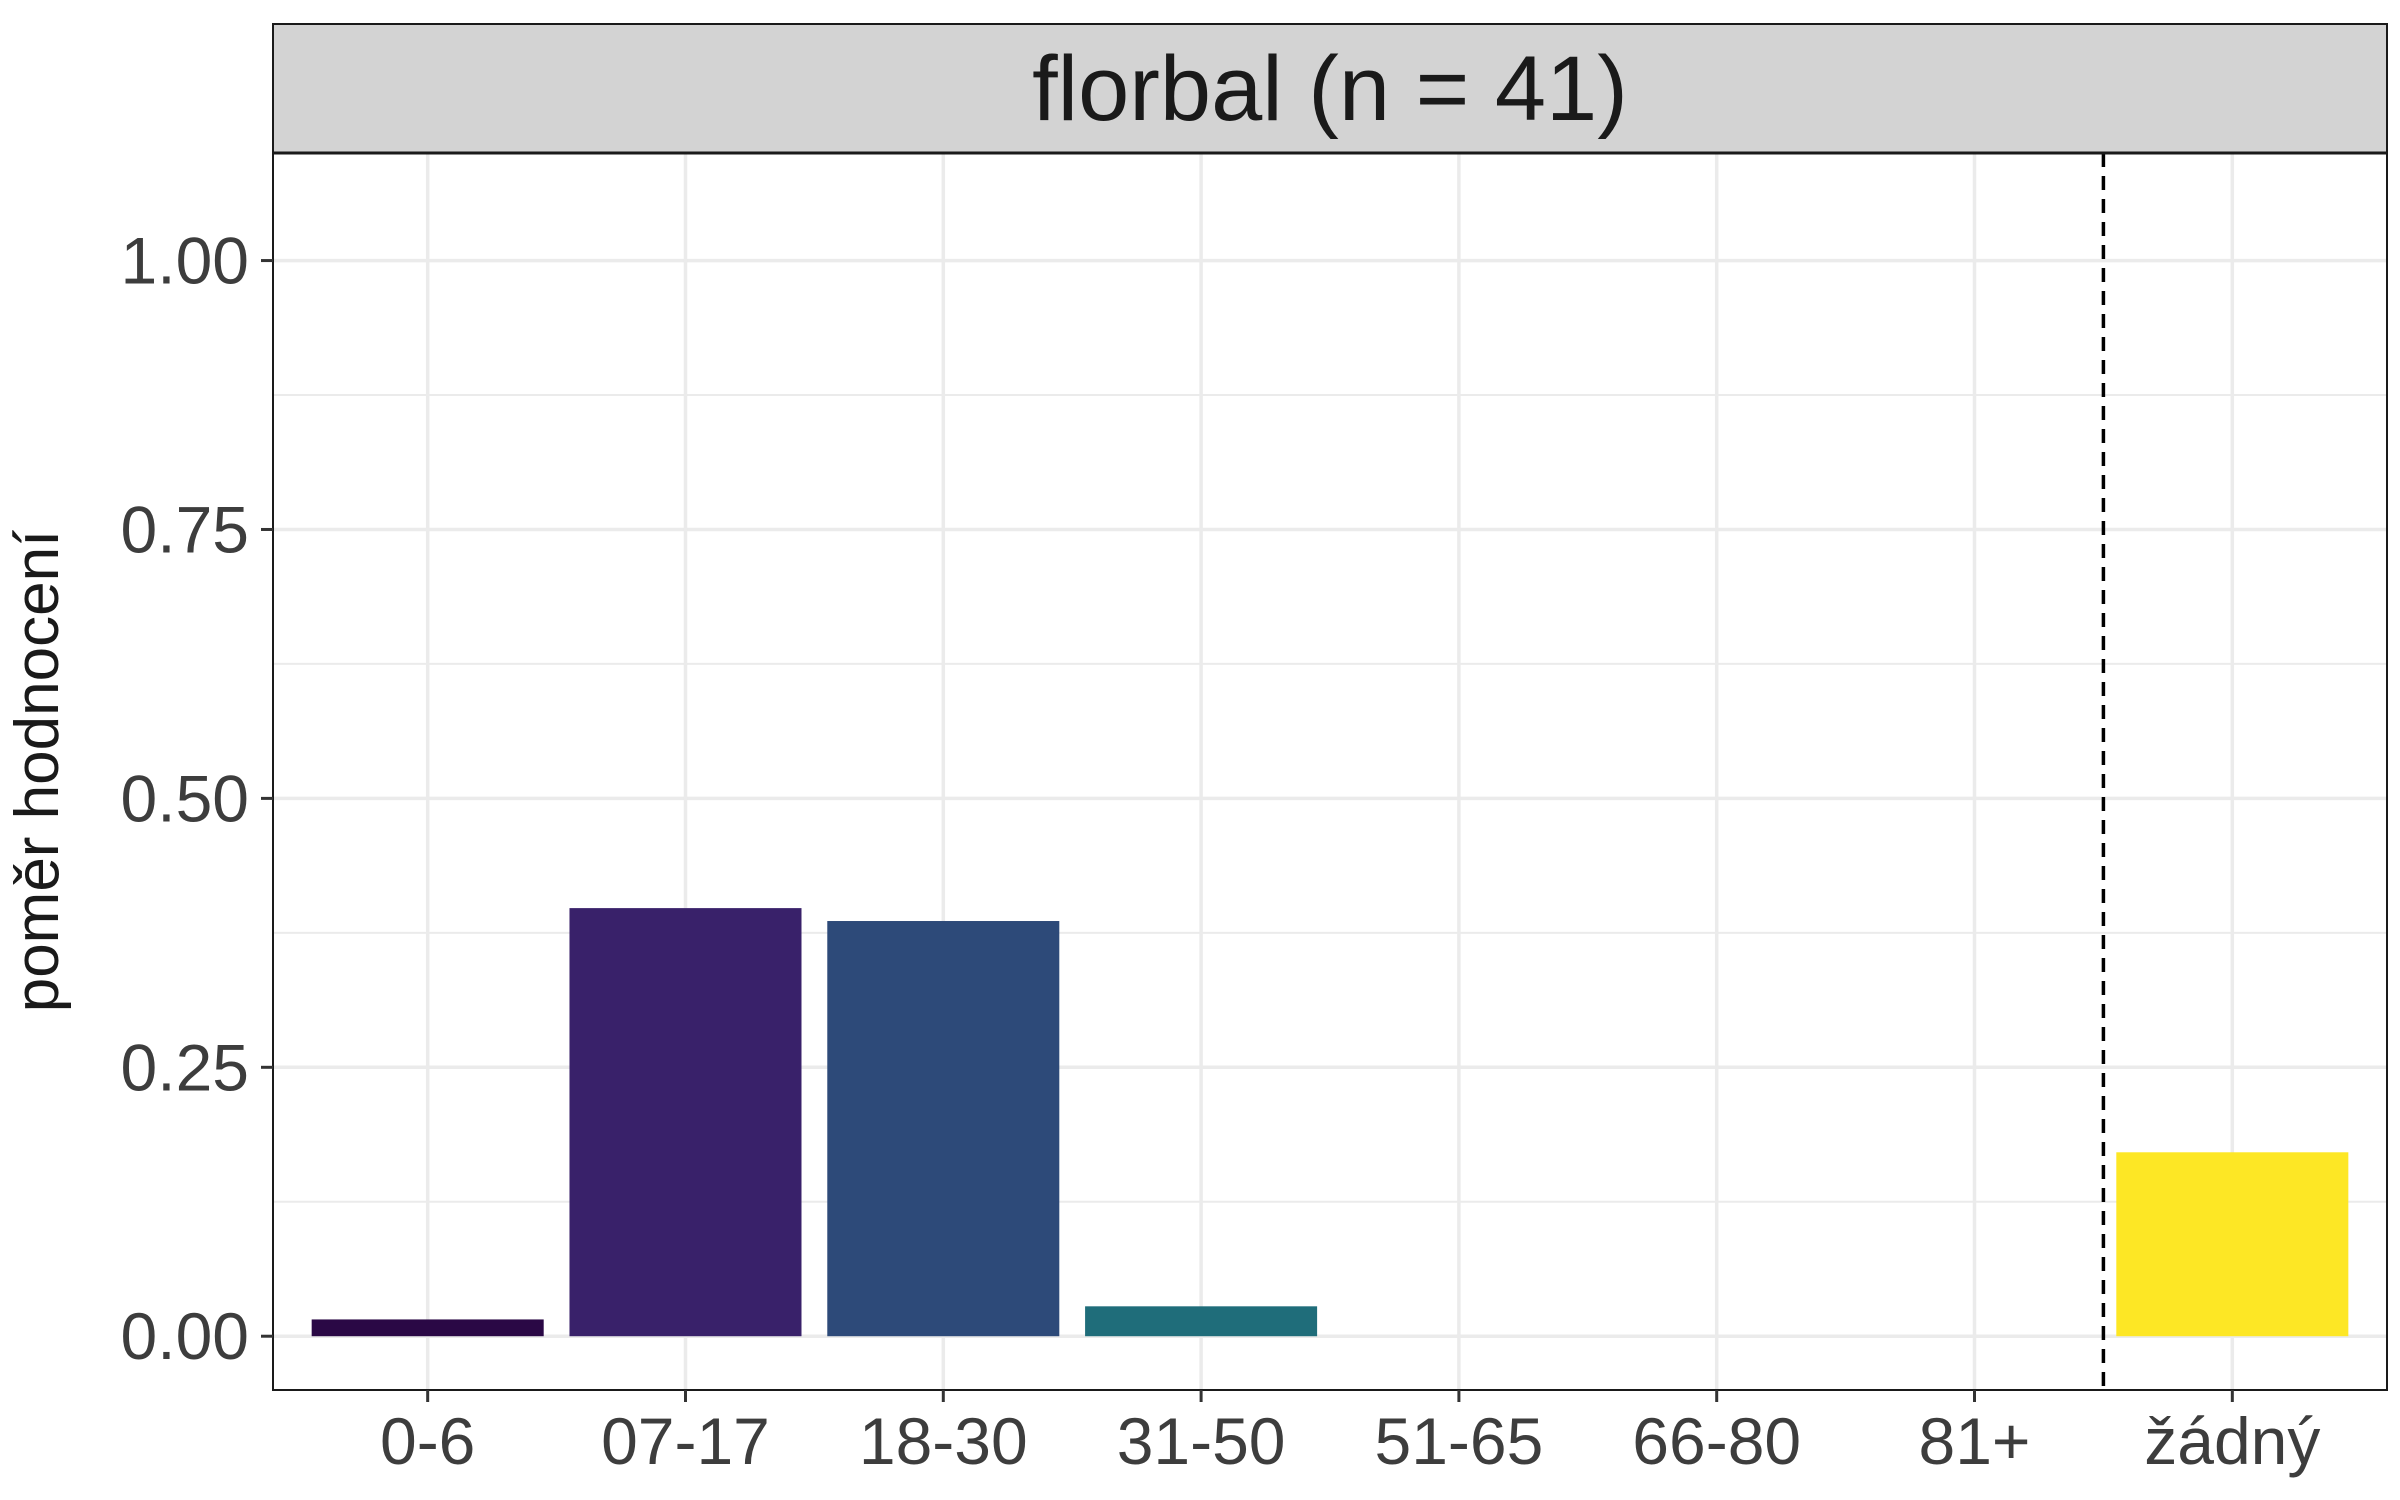  What do you see at coordinates (185, 261) in the screenshot?
I see `y-tick-label: 1.00` at bounding box center [185, 261].